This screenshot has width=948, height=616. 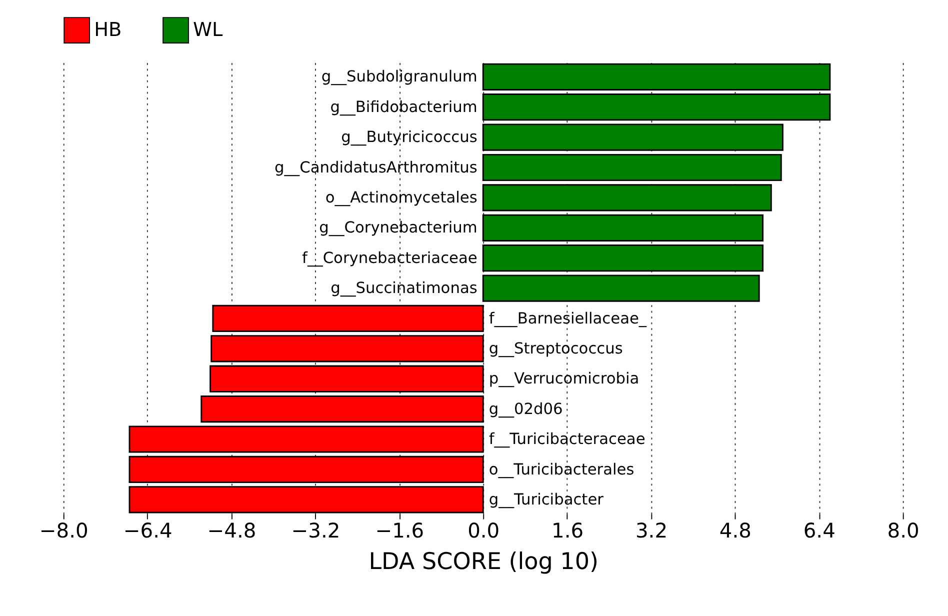 What do you see at coordinates (398, 227) in the screenshot?
I see `y-tick-label: g__Corynebacterium` at bounding box center [398, 227].